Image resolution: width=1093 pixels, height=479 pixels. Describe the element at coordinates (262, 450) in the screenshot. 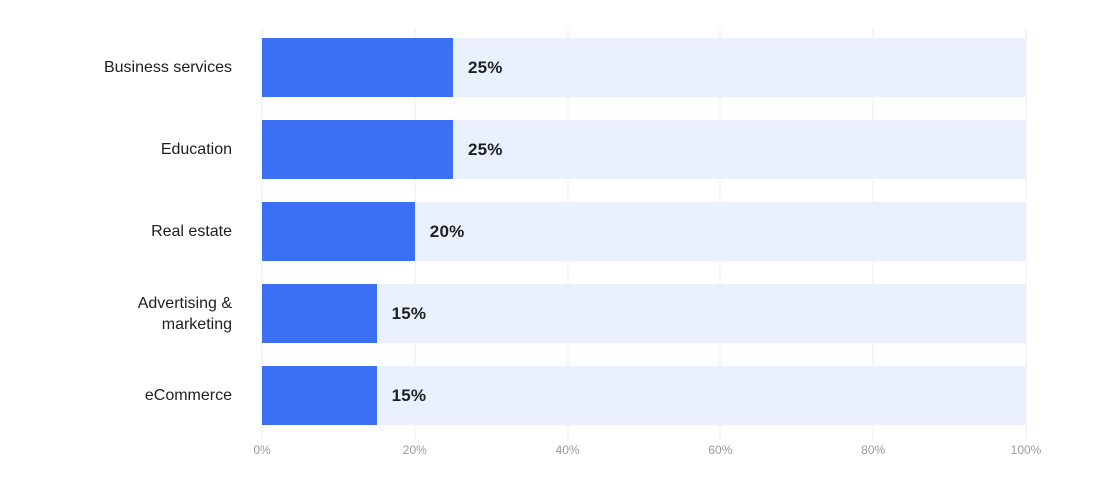

I see `x-tick-label: 0%` at that location.